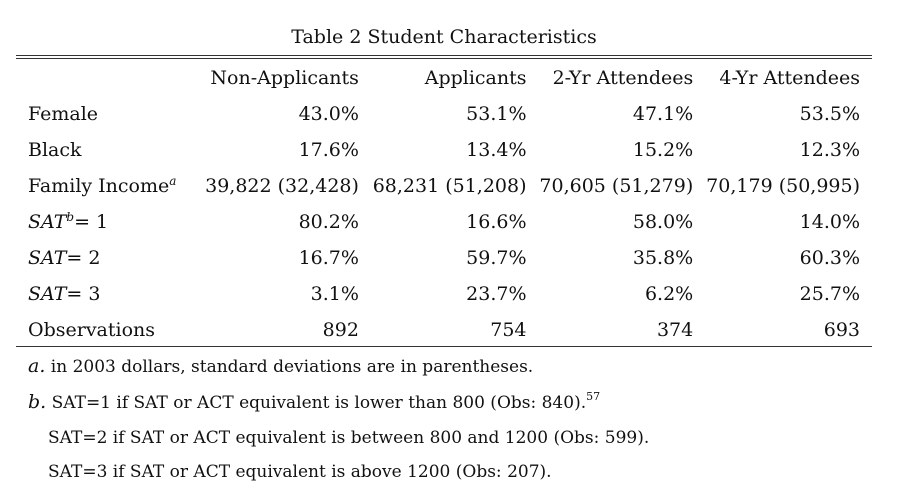 This screenshot has width=901, height=489. Describe the element at coordinates (444, 114) in the screenshot. I see `table-row: Female 43.0% 53.1% 47.1% 53.5%` at that location.